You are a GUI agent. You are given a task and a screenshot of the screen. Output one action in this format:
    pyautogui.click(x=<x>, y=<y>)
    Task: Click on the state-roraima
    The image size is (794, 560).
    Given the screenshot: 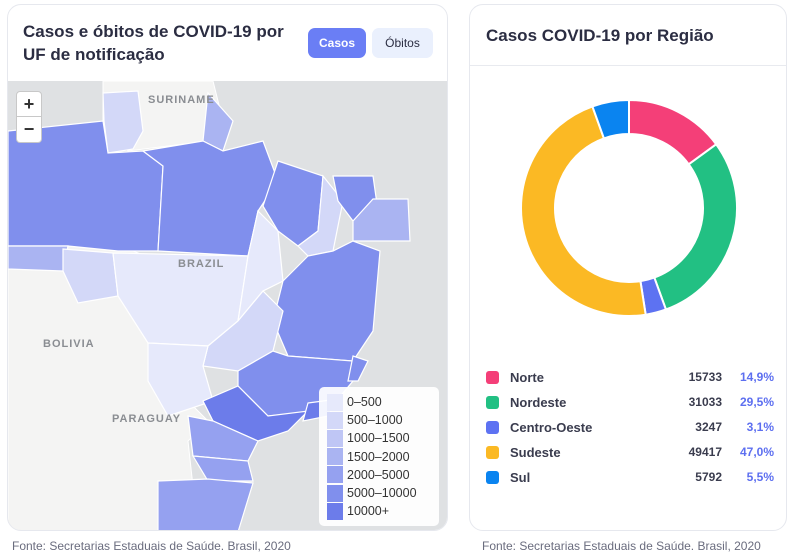 What is the action you would take?
    pyautogui.click(x=123, y=122)
    